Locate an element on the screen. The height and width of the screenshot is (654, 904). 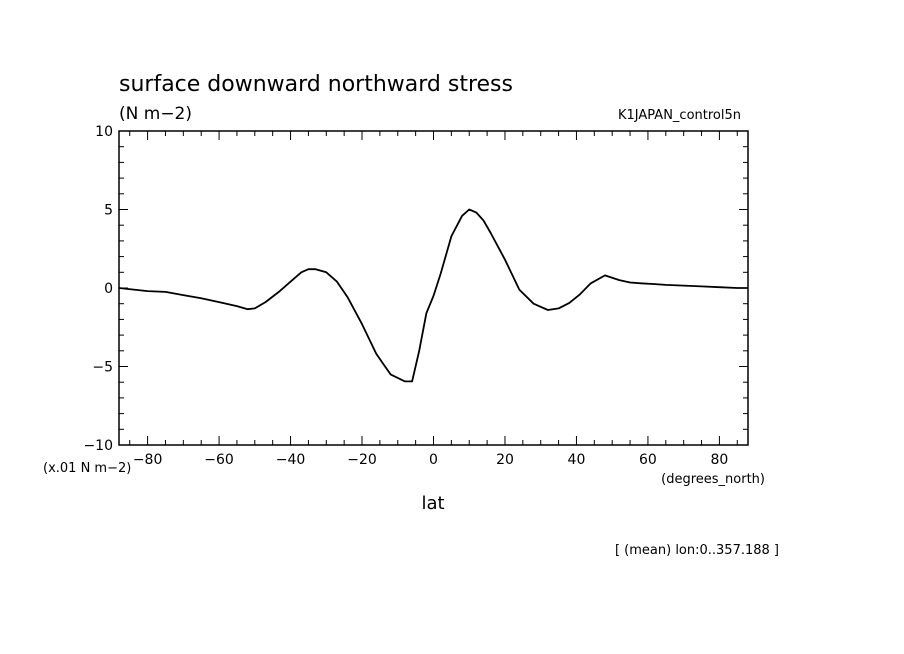
x-tick-label: −60 is located at coordinates (219, 460).